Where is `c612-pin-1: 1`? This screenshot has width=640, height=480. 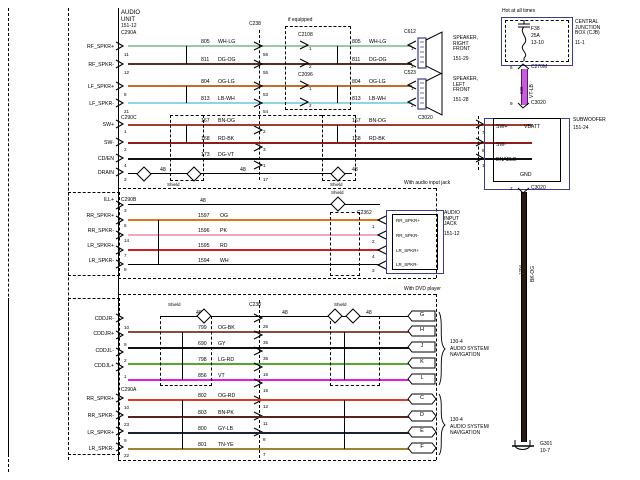 c612-pin-1: 1 is located at coordinates (412, 48).